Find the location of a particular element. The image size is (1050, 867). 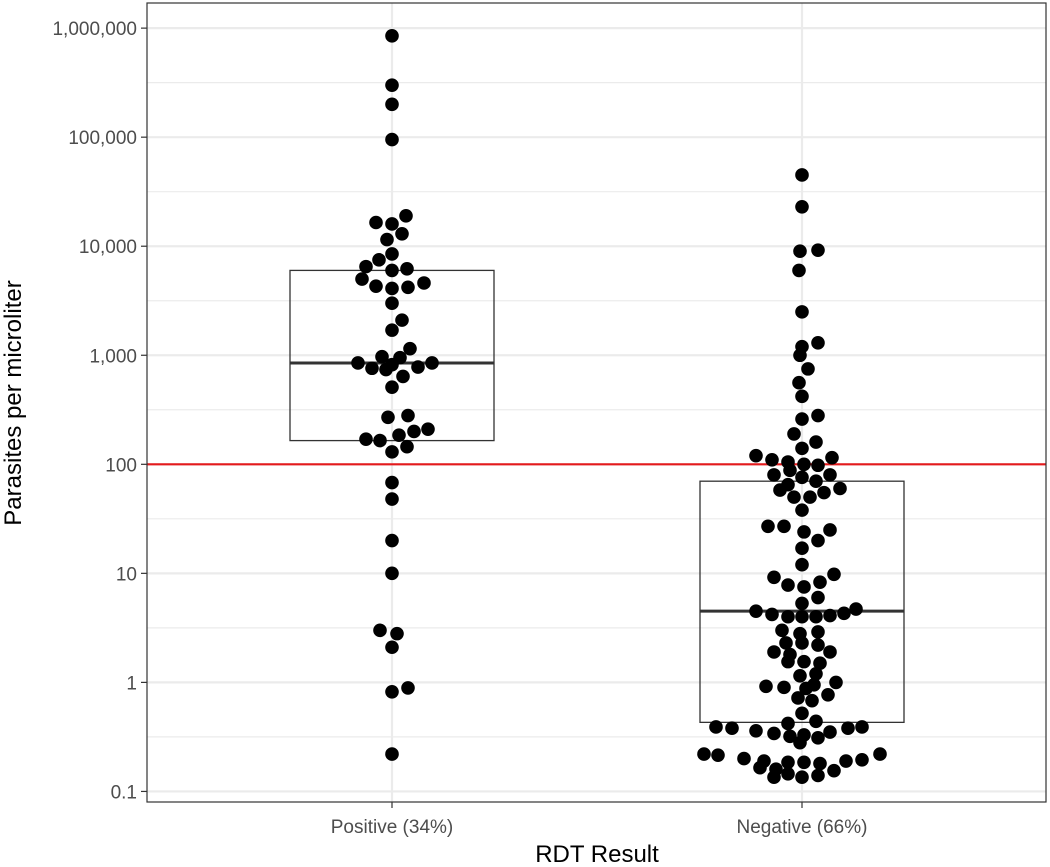

y-tick-label: 100,000 is located at coordinates (102, 138).